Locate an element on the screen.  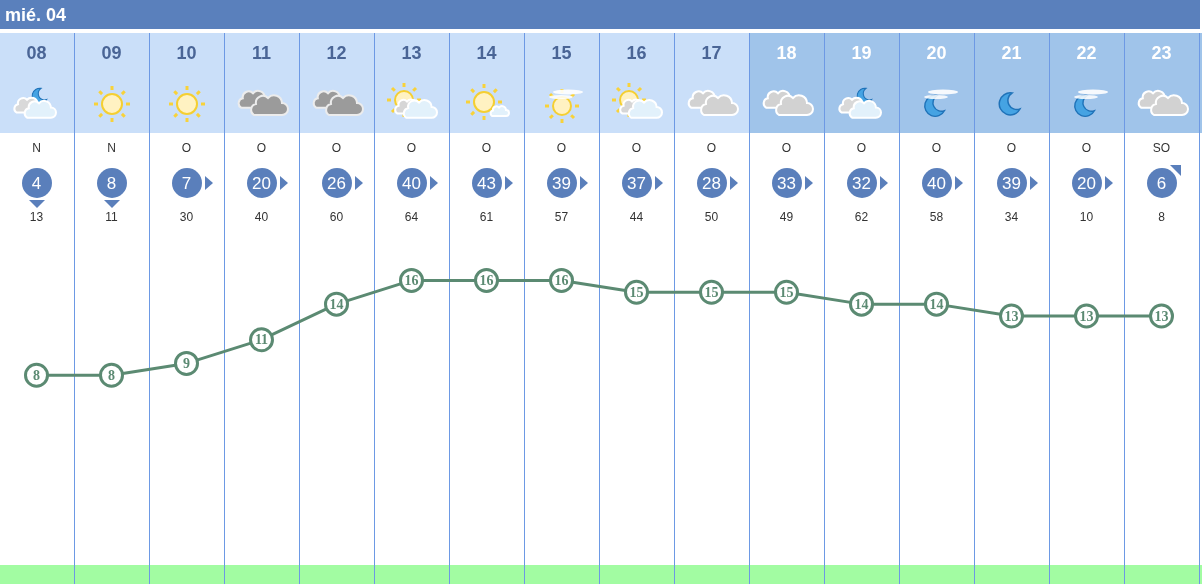
text: 32 is located at coordinates (861, 183).